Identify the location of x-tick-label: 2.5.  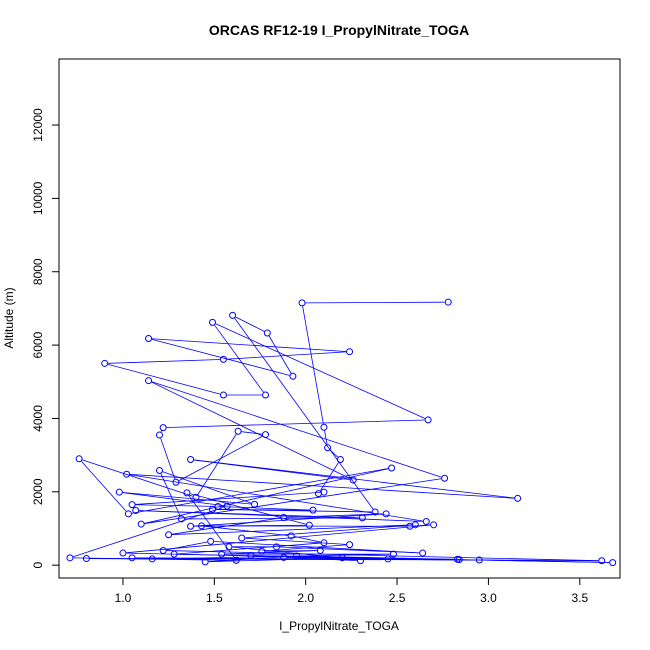
(397, 598).